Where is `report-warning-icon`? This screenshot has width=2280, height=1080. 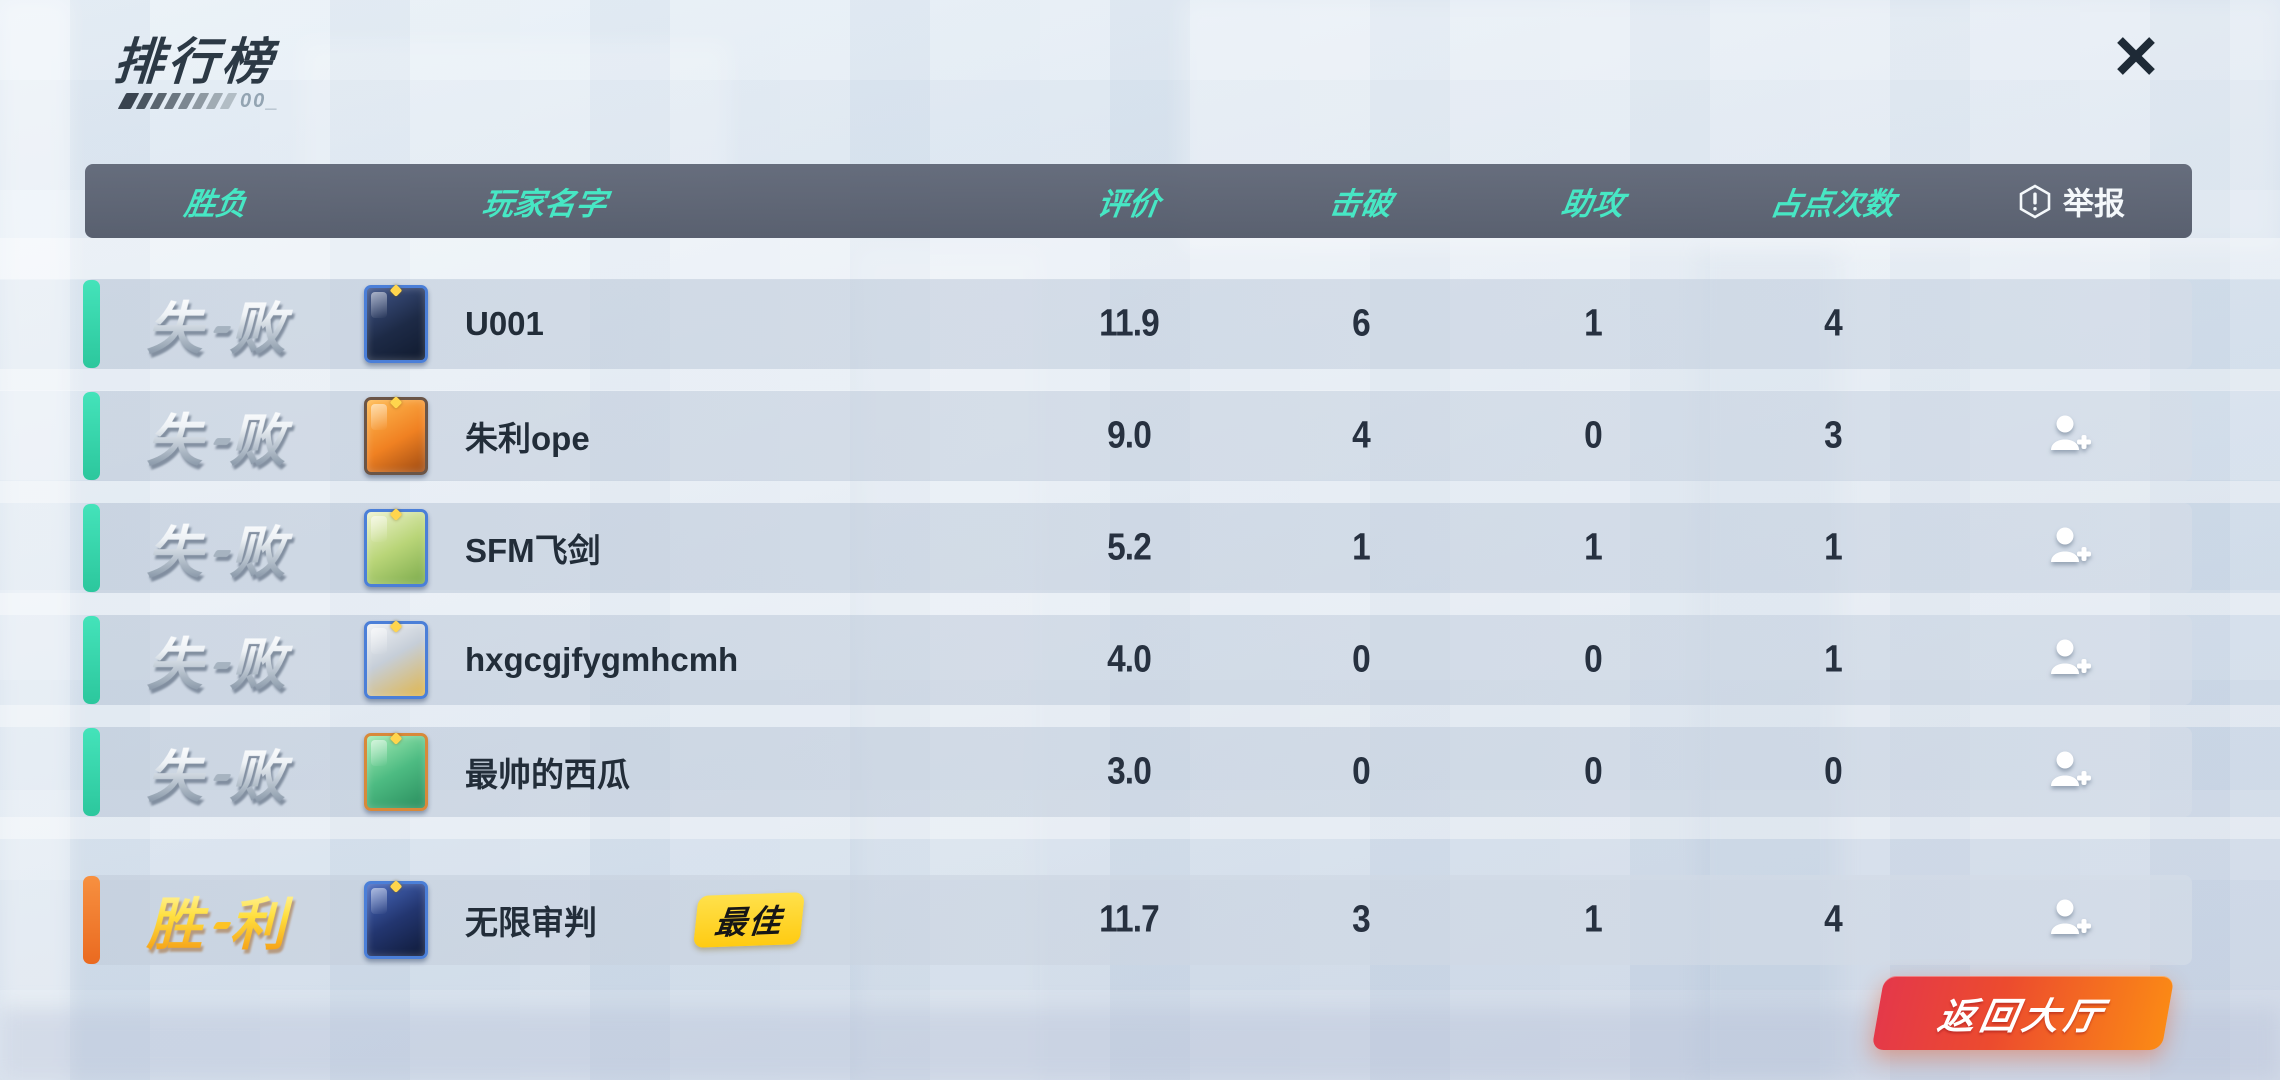 report-warning-icon is located at coordinates (2035, 201).